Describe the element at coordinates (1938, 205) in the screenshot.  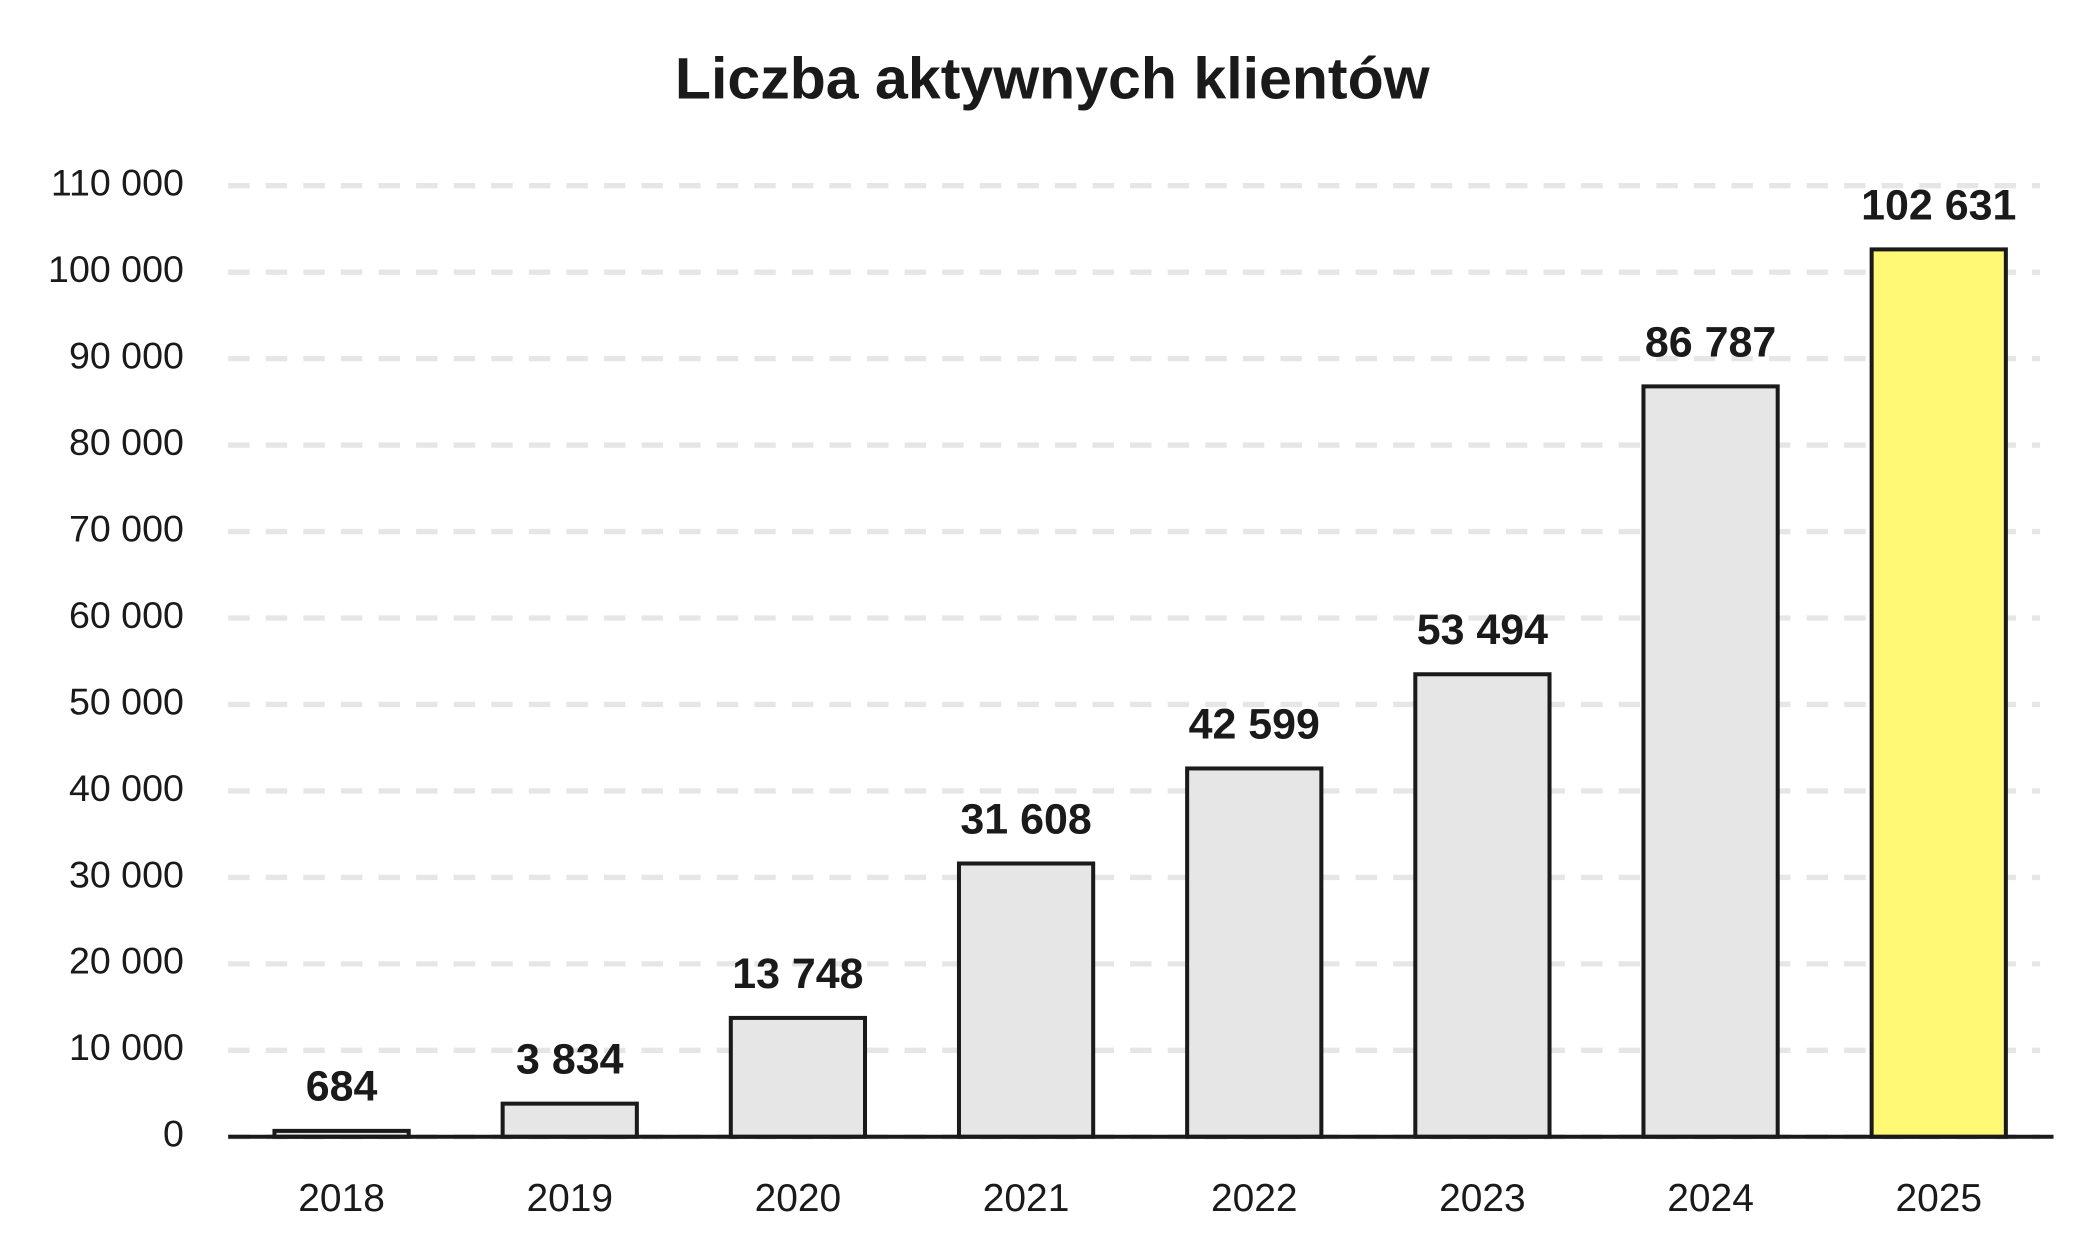
I see `value-label: 102 631` at that location.